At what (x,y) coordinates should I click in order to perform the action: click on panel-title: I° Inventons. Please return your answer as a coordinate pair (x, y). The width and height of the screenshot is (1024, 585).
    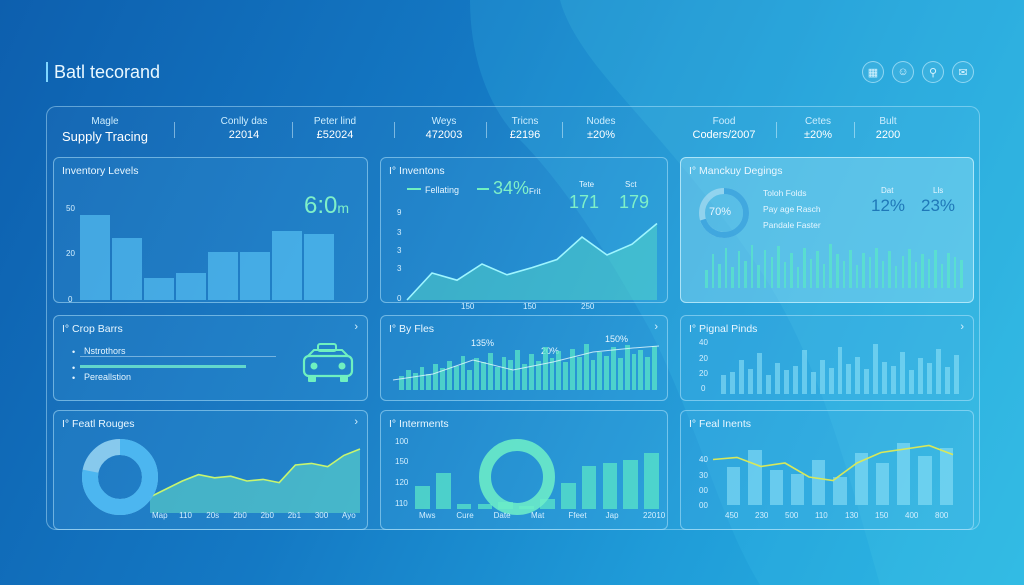
    Looking at the image, I should click on (417, 171).